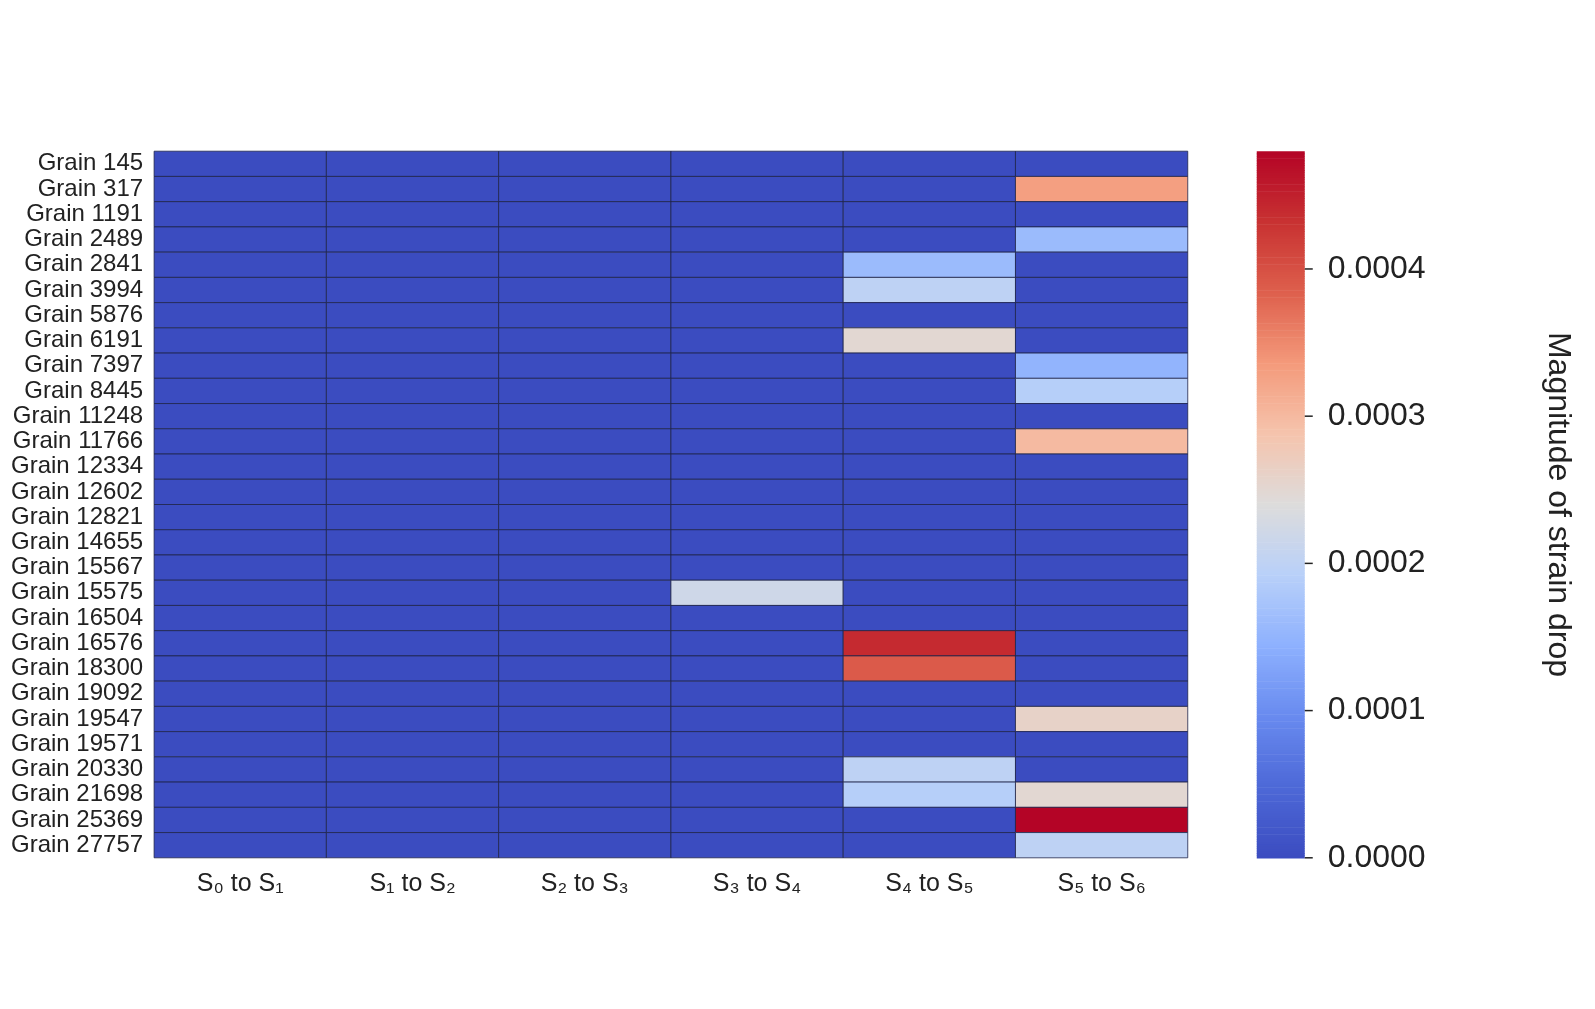 The width and height of the screenshot is (1595, 1009). Describe the element at coordinates (85, 212) in the screenshot. I see `y-tick-label: Grain 1191` at that location.